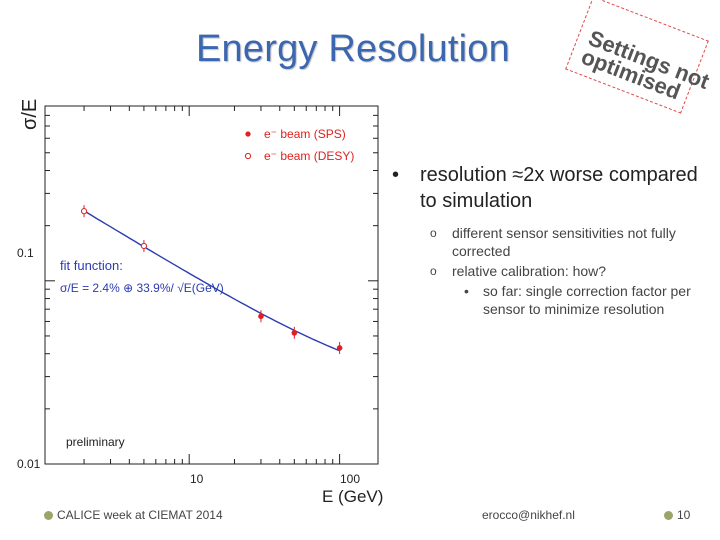  What do you see at coordinates (95, 442) in the screenshot?
I see `preliminary-label: preliminary` at bounding box center [95, 442].